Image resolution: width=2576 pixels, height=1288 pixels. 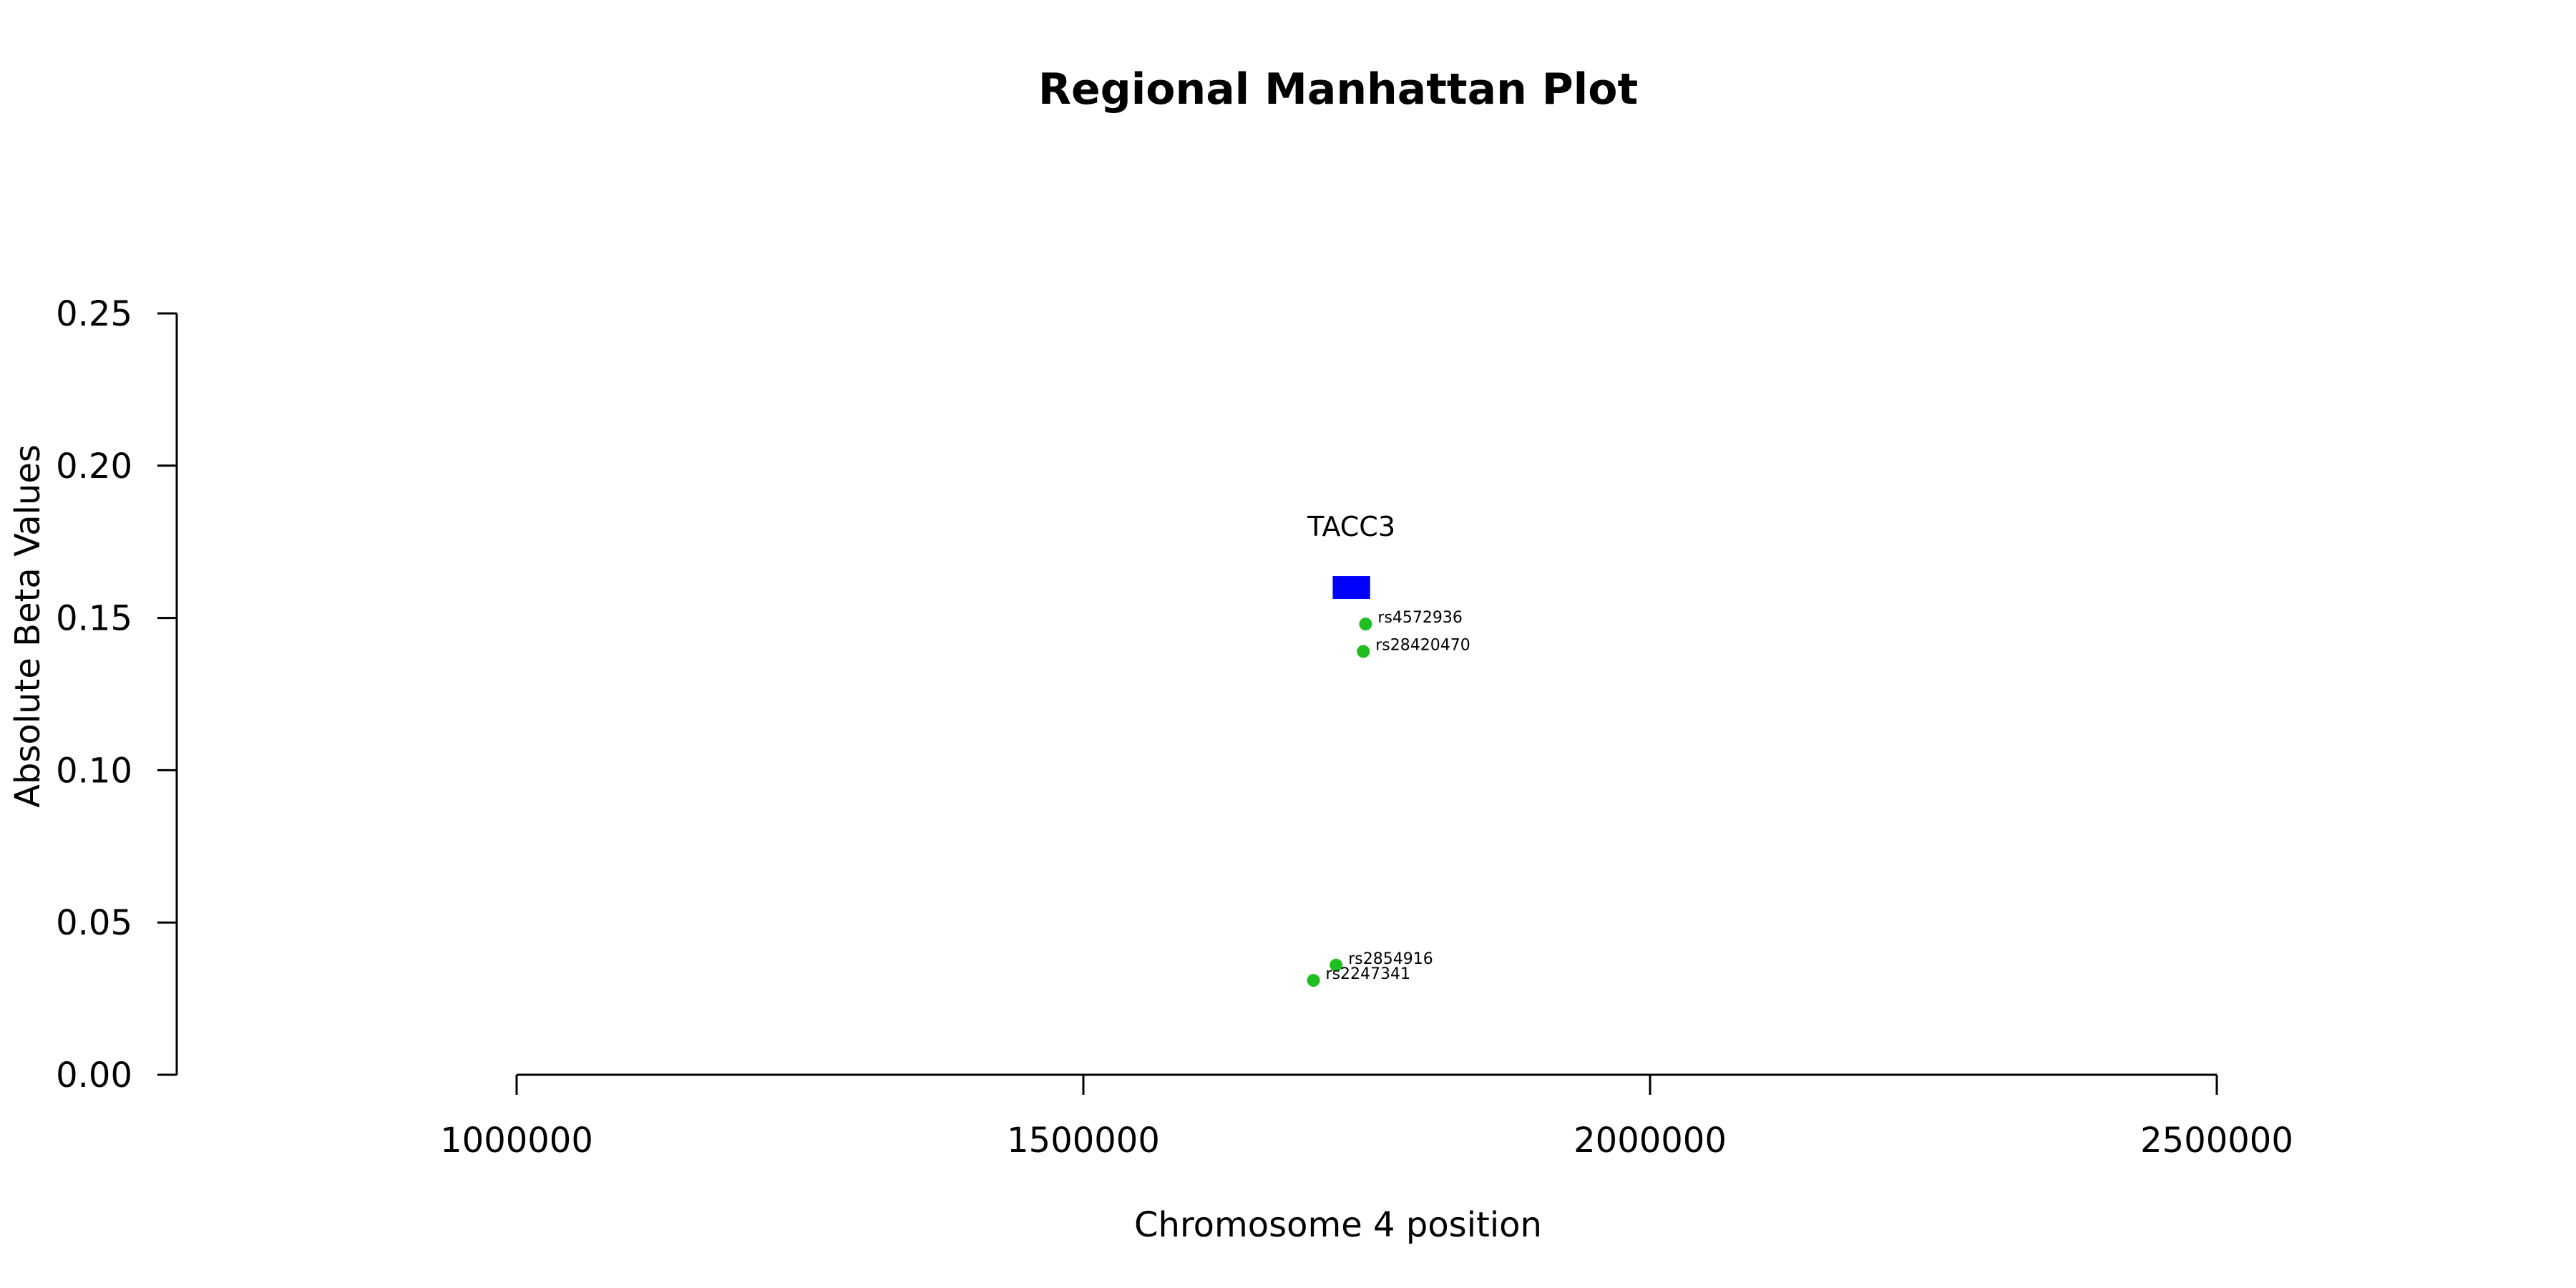 I want to click on y-axis-ticks: 0.00 0.05 0.10 0.15 0.20 0.25, so click(x=116, y=695).